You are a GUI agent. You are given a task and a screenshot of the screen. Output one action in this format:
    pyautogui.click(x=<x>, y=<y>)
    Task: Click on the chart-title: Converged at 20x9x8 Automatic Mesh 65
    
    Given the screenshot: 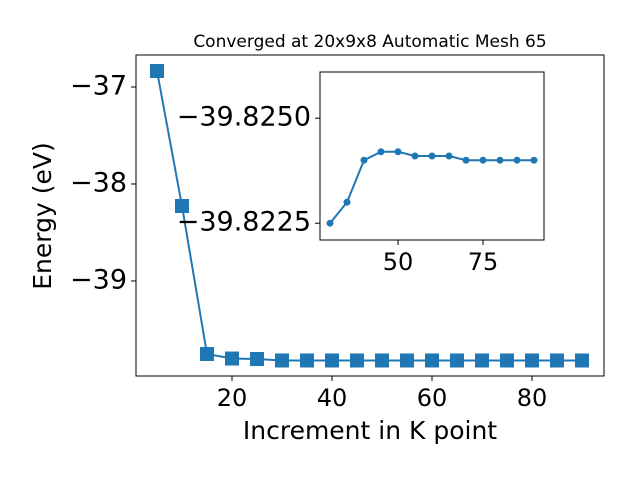 What is the action you would take?
    pyautogui.click(x=369, y=42)
    